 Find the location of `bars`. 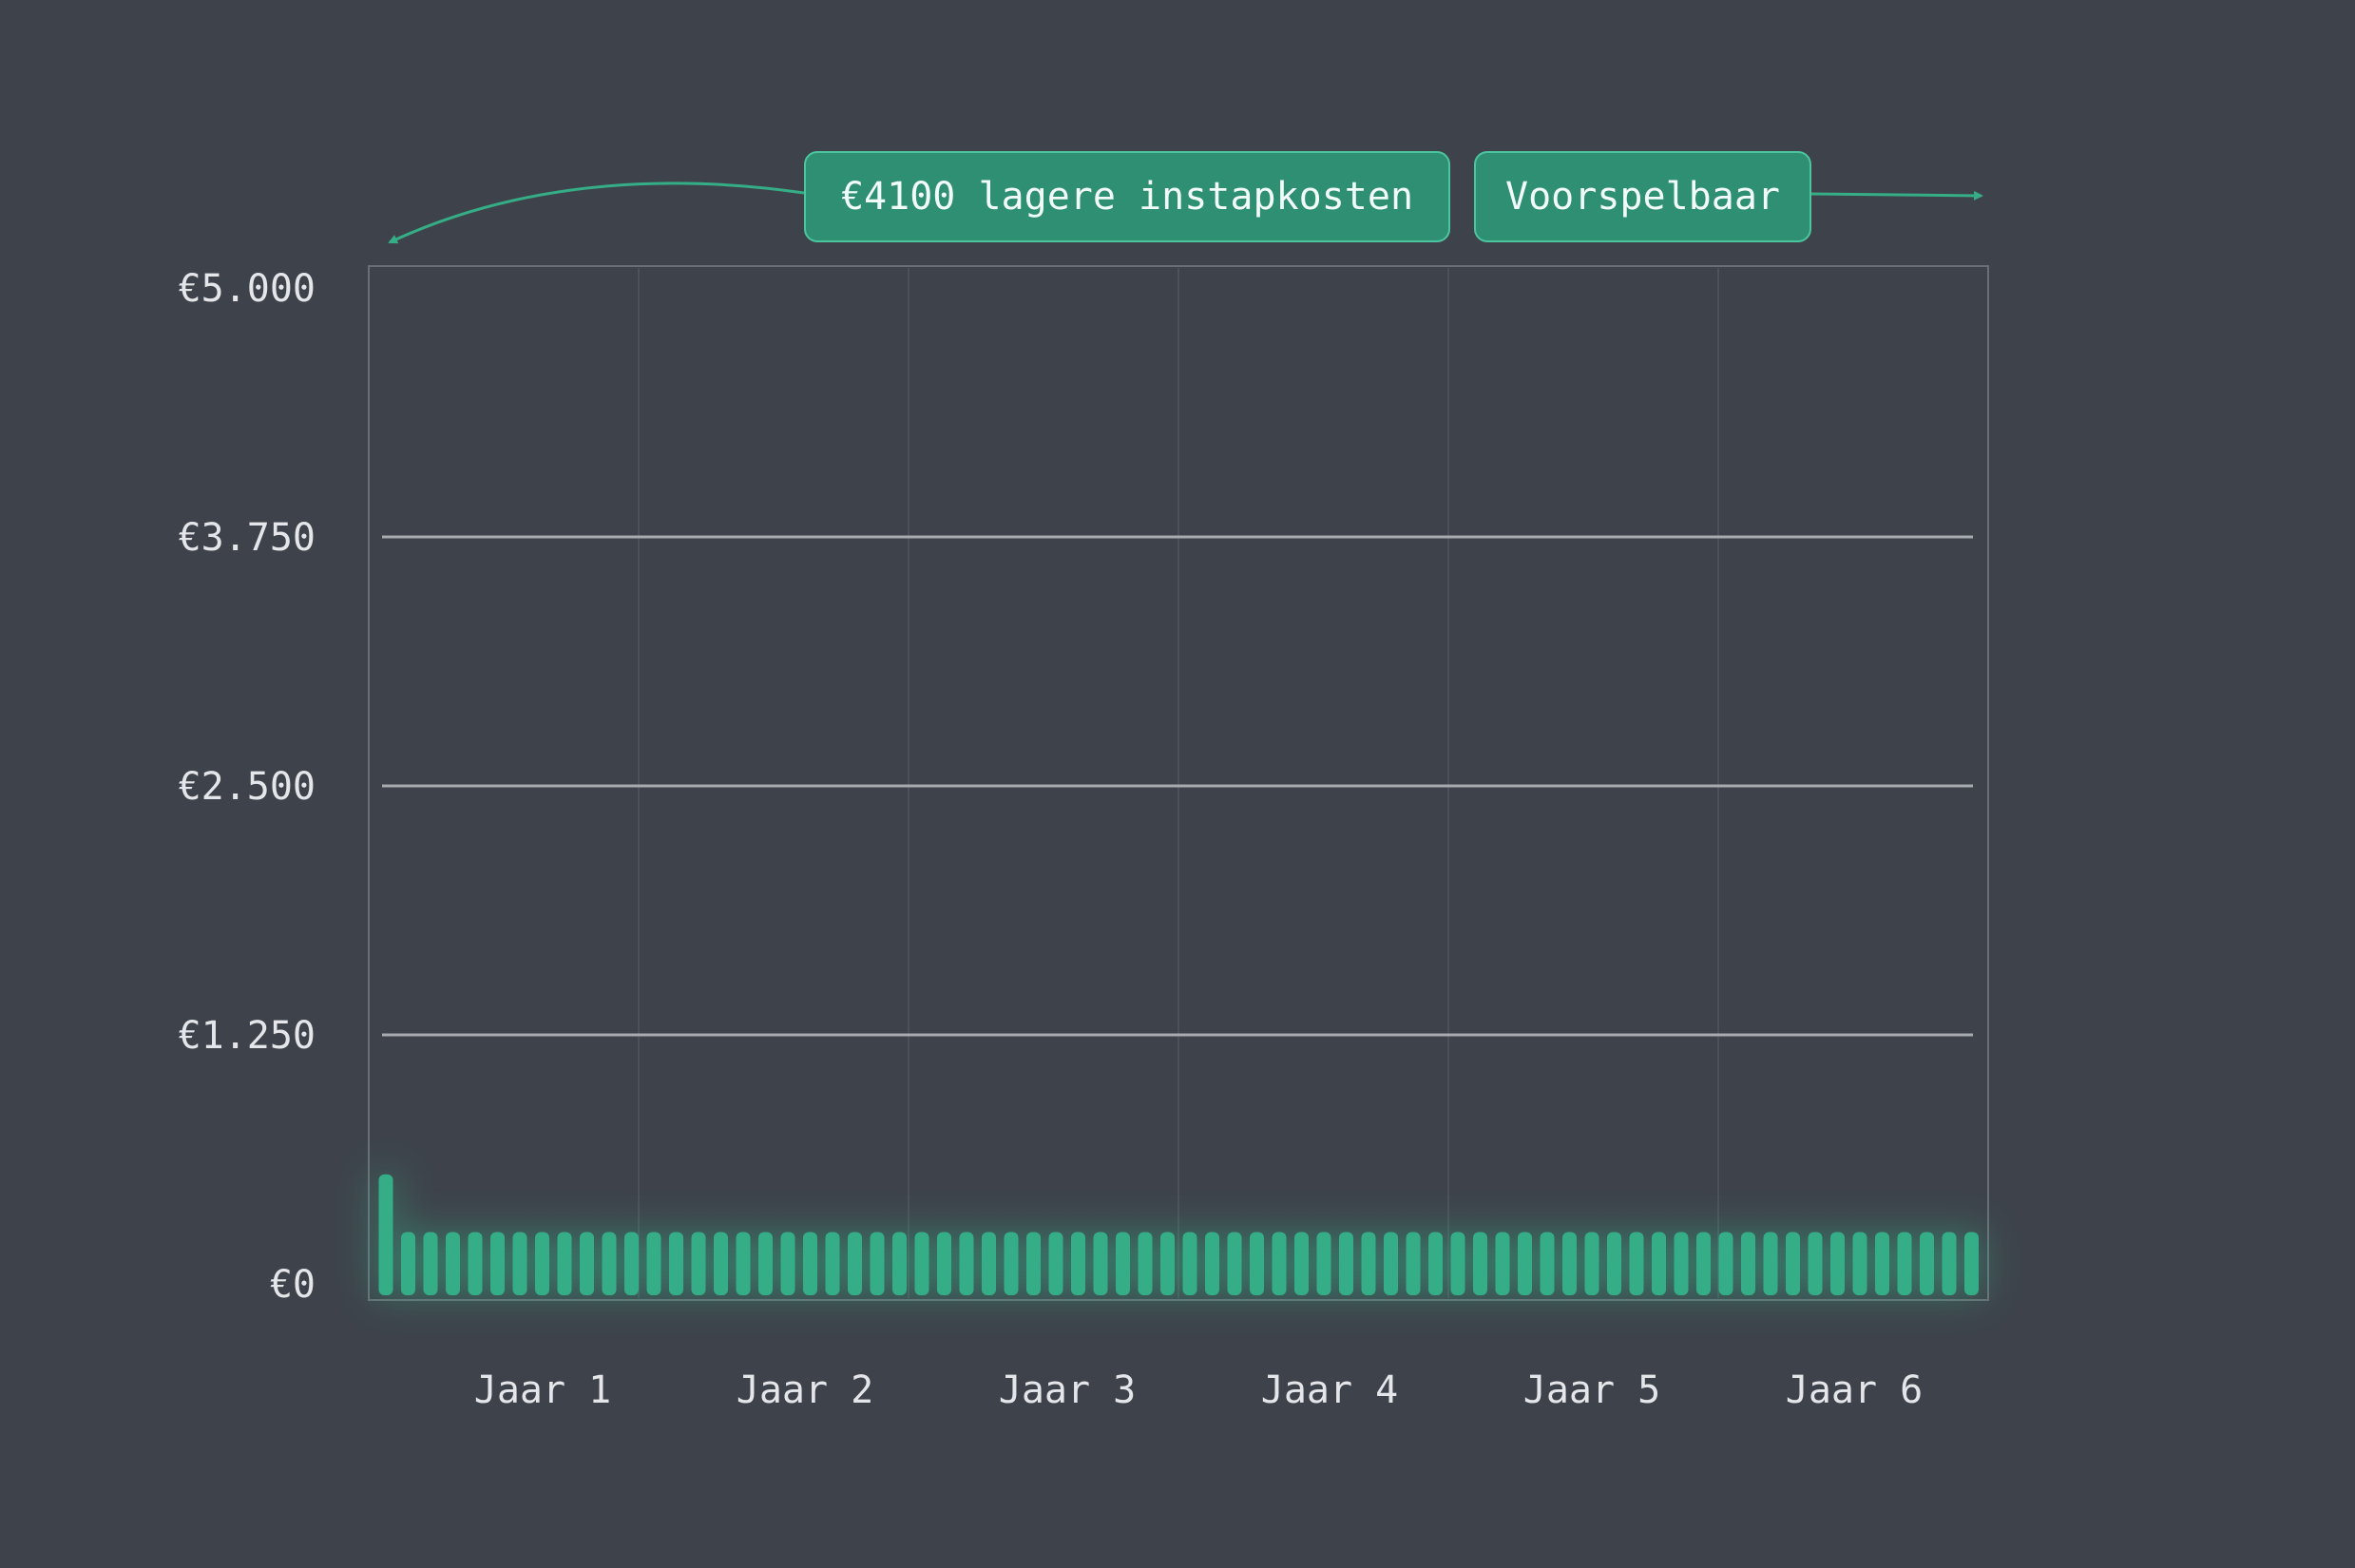

bars is located at coordinates (1178, 1234).